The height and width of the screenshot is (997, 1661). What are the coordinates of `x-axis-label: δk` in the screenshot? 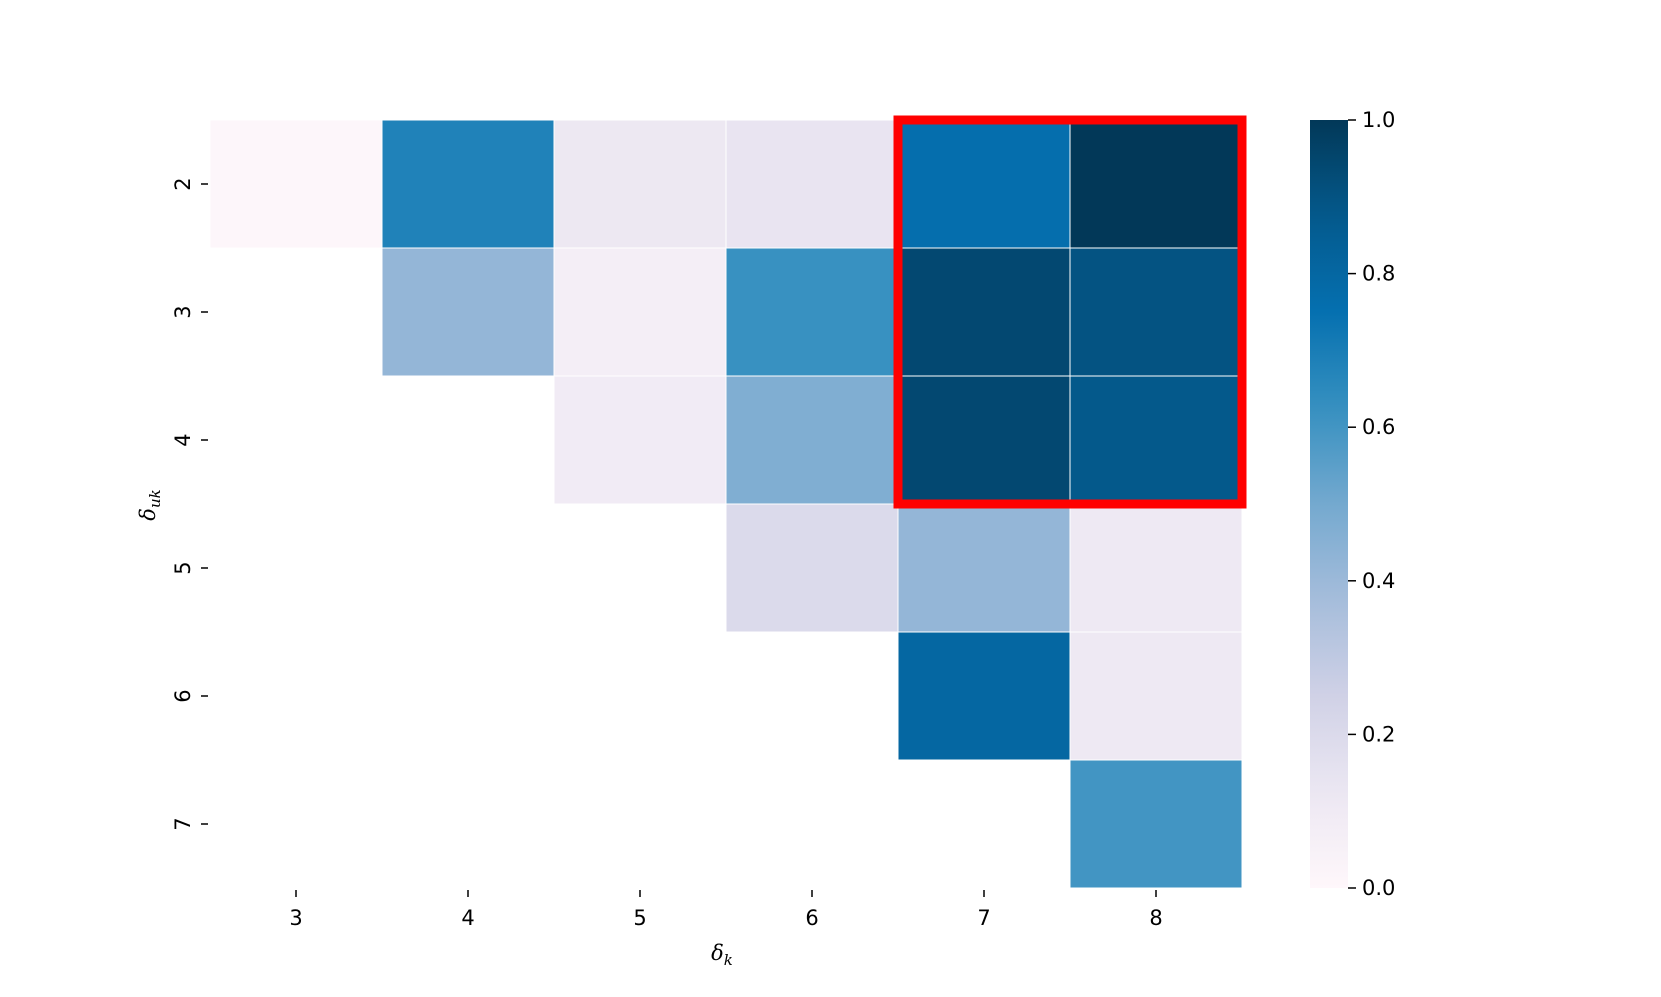 It's located at (722, 955).